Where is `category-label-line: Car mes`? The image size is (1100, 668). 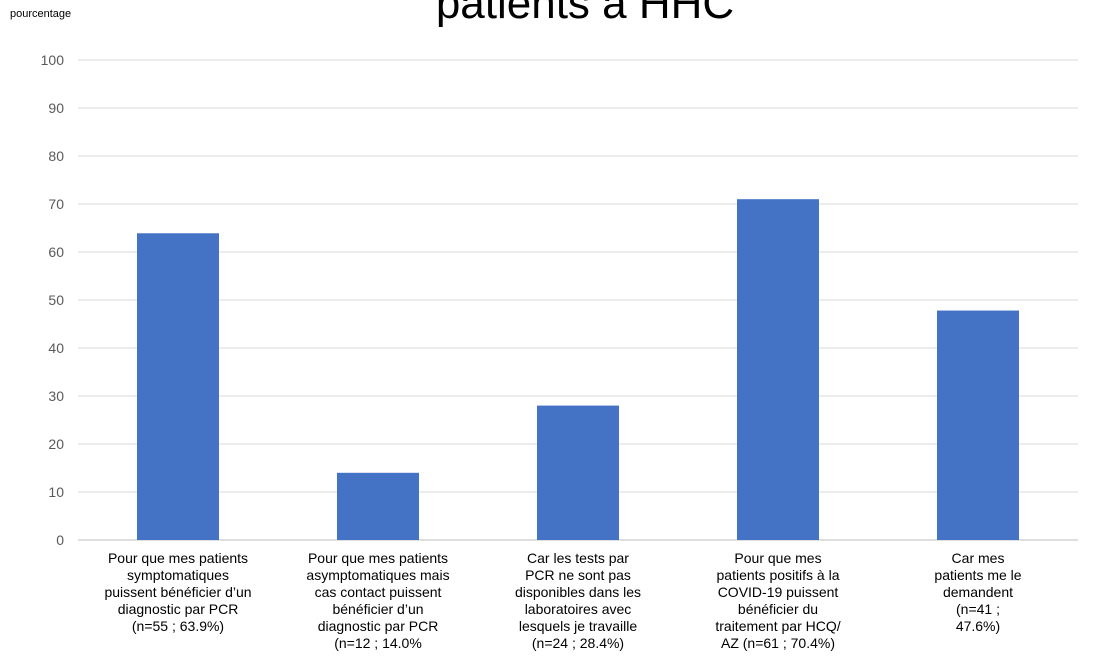 category-label-line: Car mes is located at coordinates (978, 558).